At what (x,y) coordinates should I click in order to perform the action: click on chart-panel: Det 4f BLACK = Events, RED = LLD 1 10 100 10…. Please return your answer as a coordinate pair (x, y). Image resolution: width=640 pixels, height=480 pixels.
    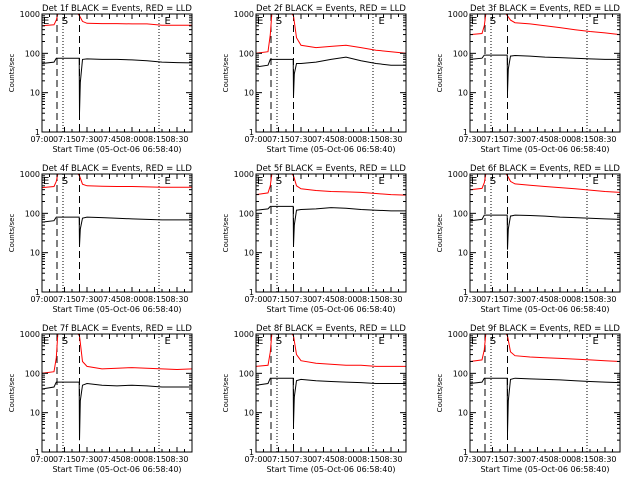
    Looking at the image, I should click on (100, 239).